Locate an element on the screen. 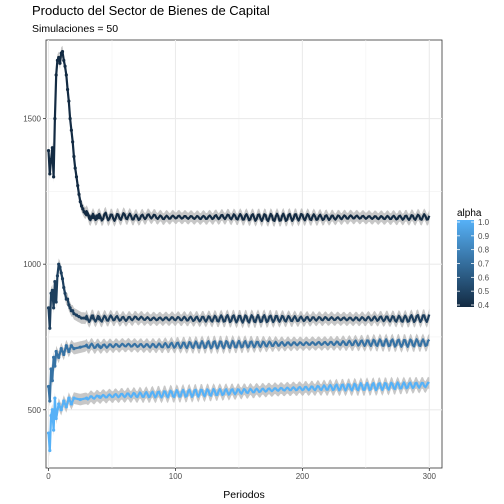 Image resolution: width=504 pixels, height=504 pixels. legend-label: 0.9 is located at coordinates (484, 236).